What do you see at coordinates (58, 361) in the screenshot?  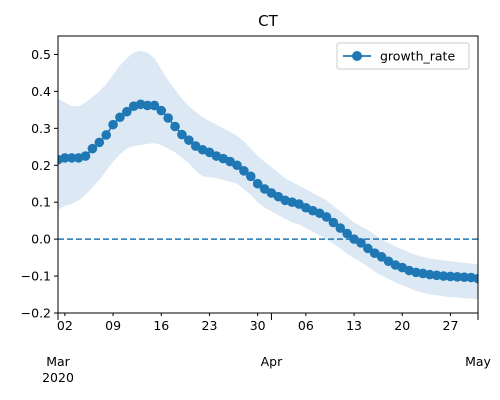 I see `x-major-tick-label: Mar` at bounding box center [58, 361].